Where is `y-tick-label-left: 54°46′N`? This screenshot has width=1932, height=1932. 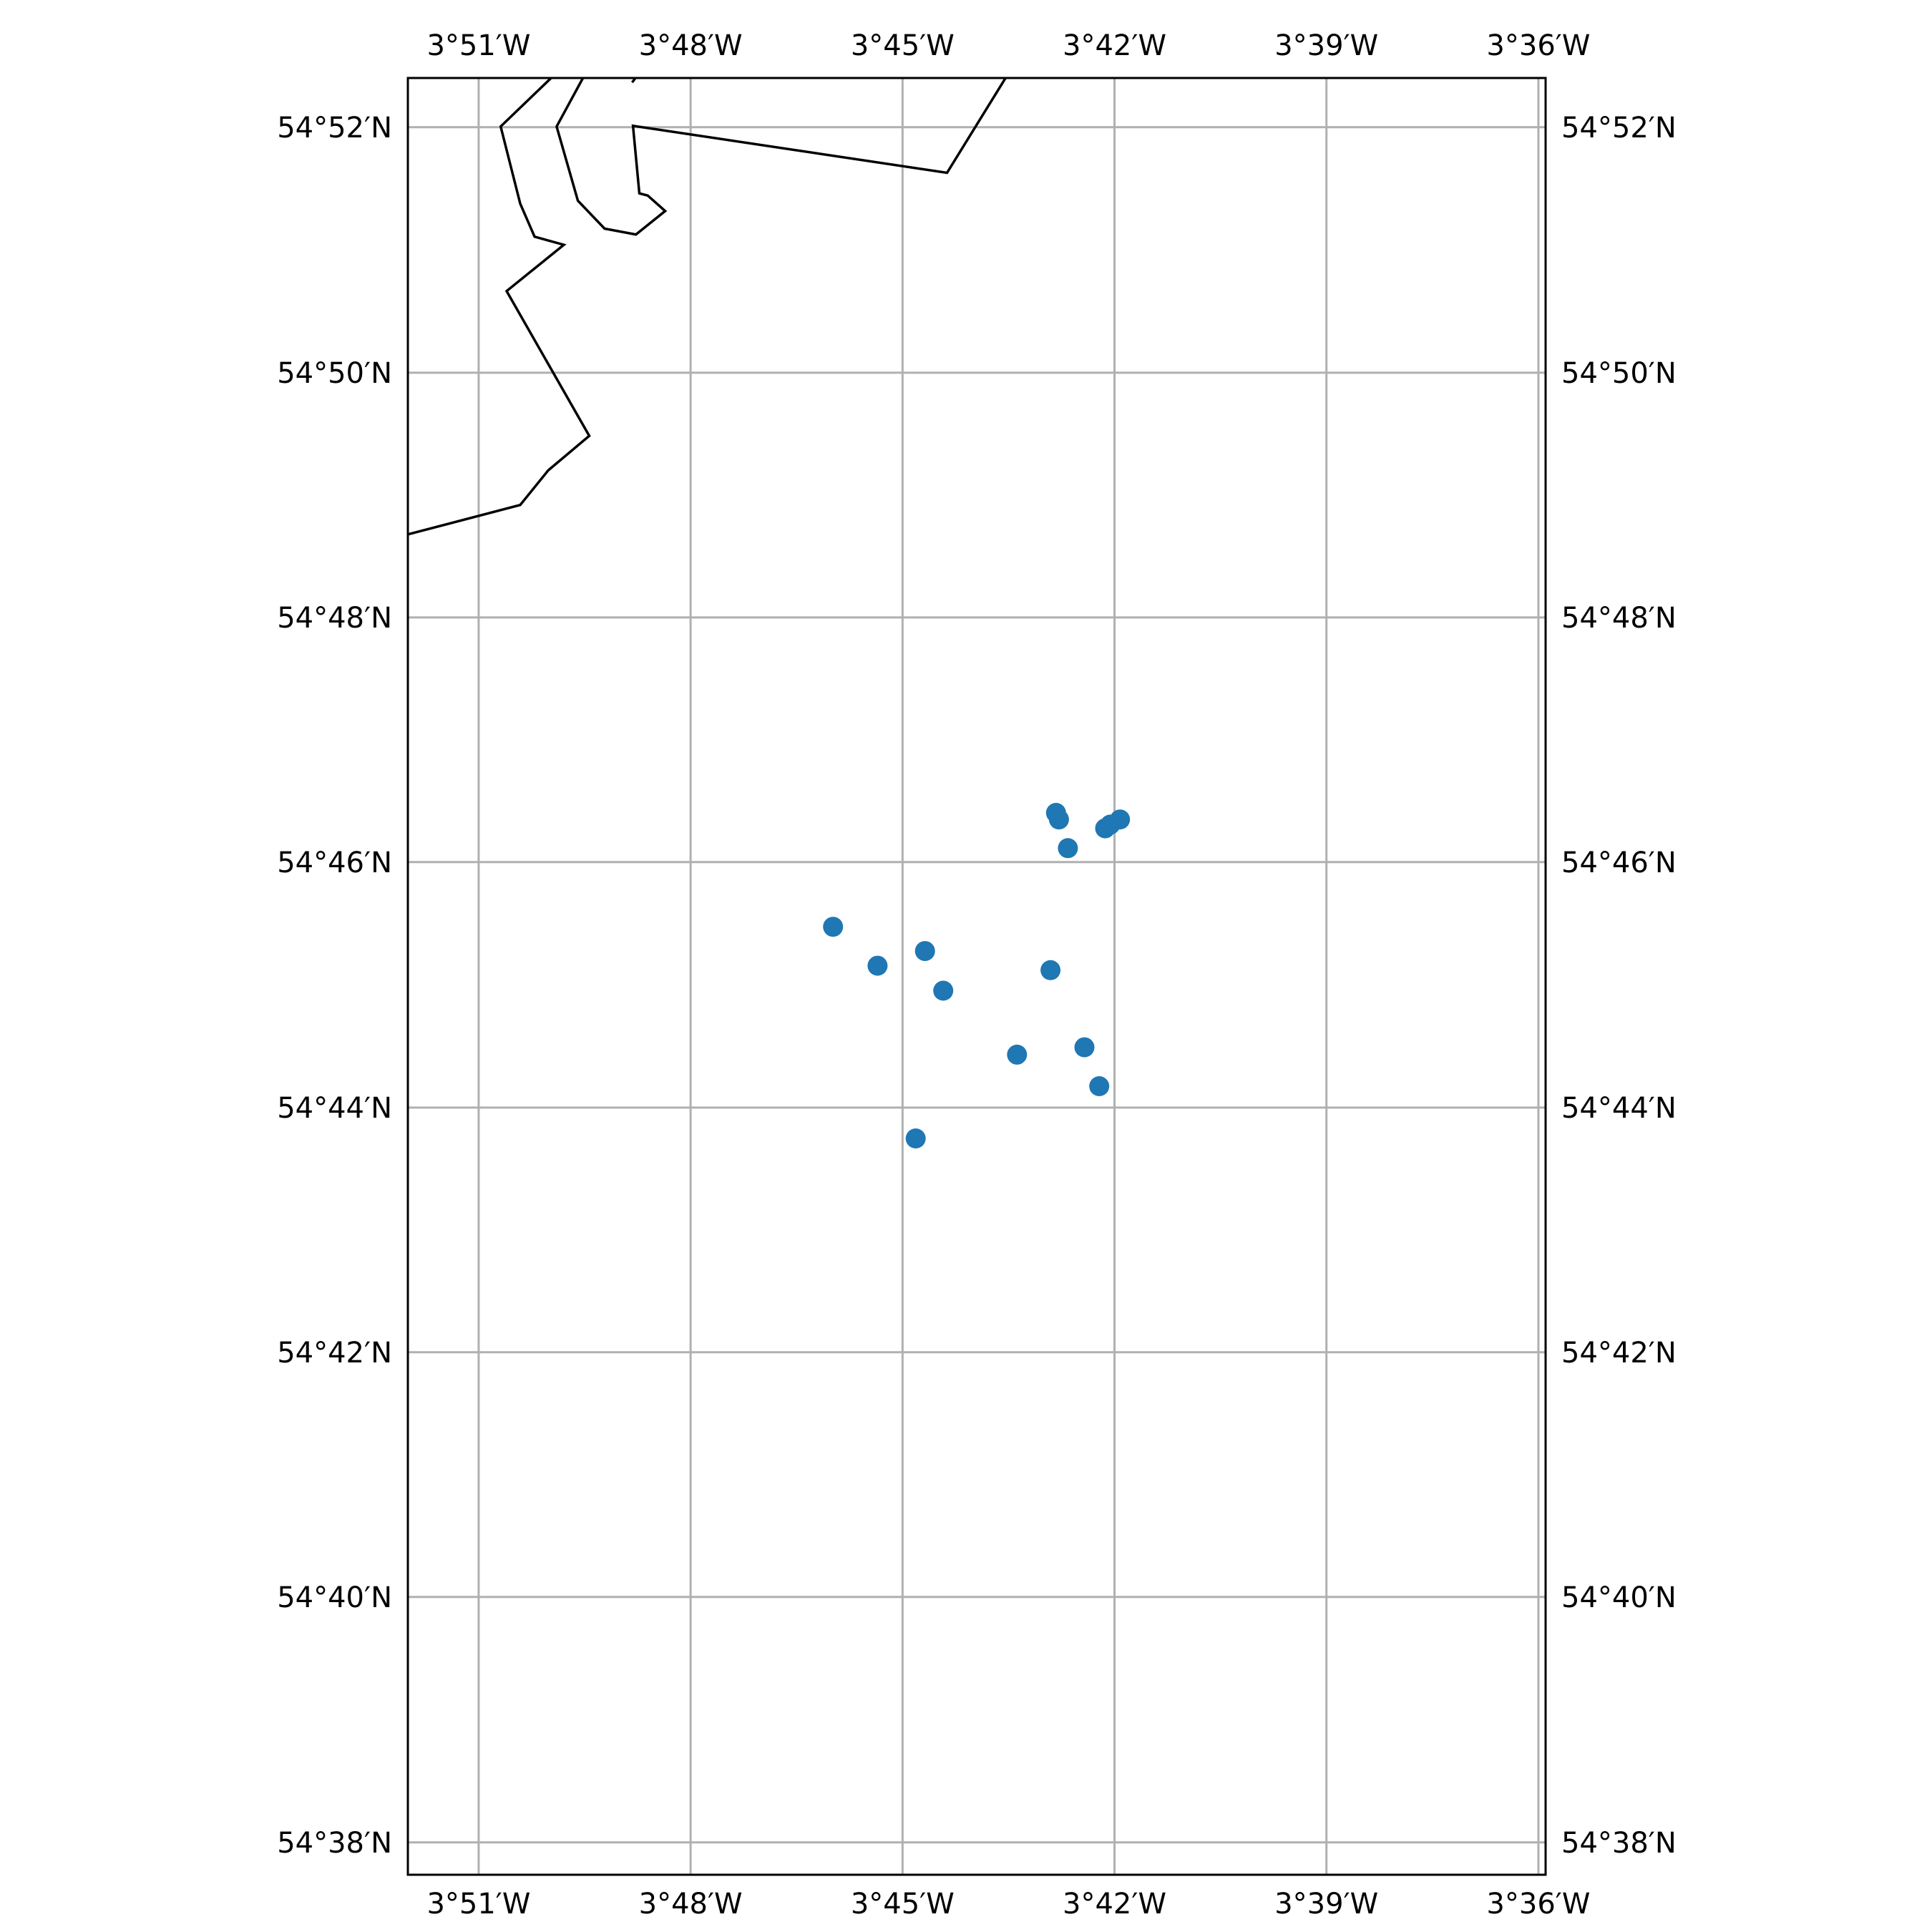 y-tick-label-left: 54°46′N is located at coordinates (334, 863).